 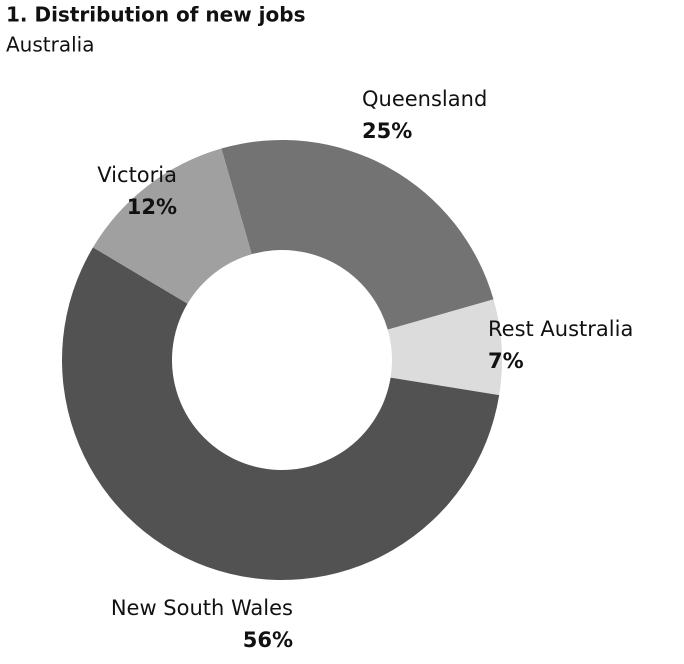 I want to click on slice-label: Rest Australia, so click(x=560, y=329).